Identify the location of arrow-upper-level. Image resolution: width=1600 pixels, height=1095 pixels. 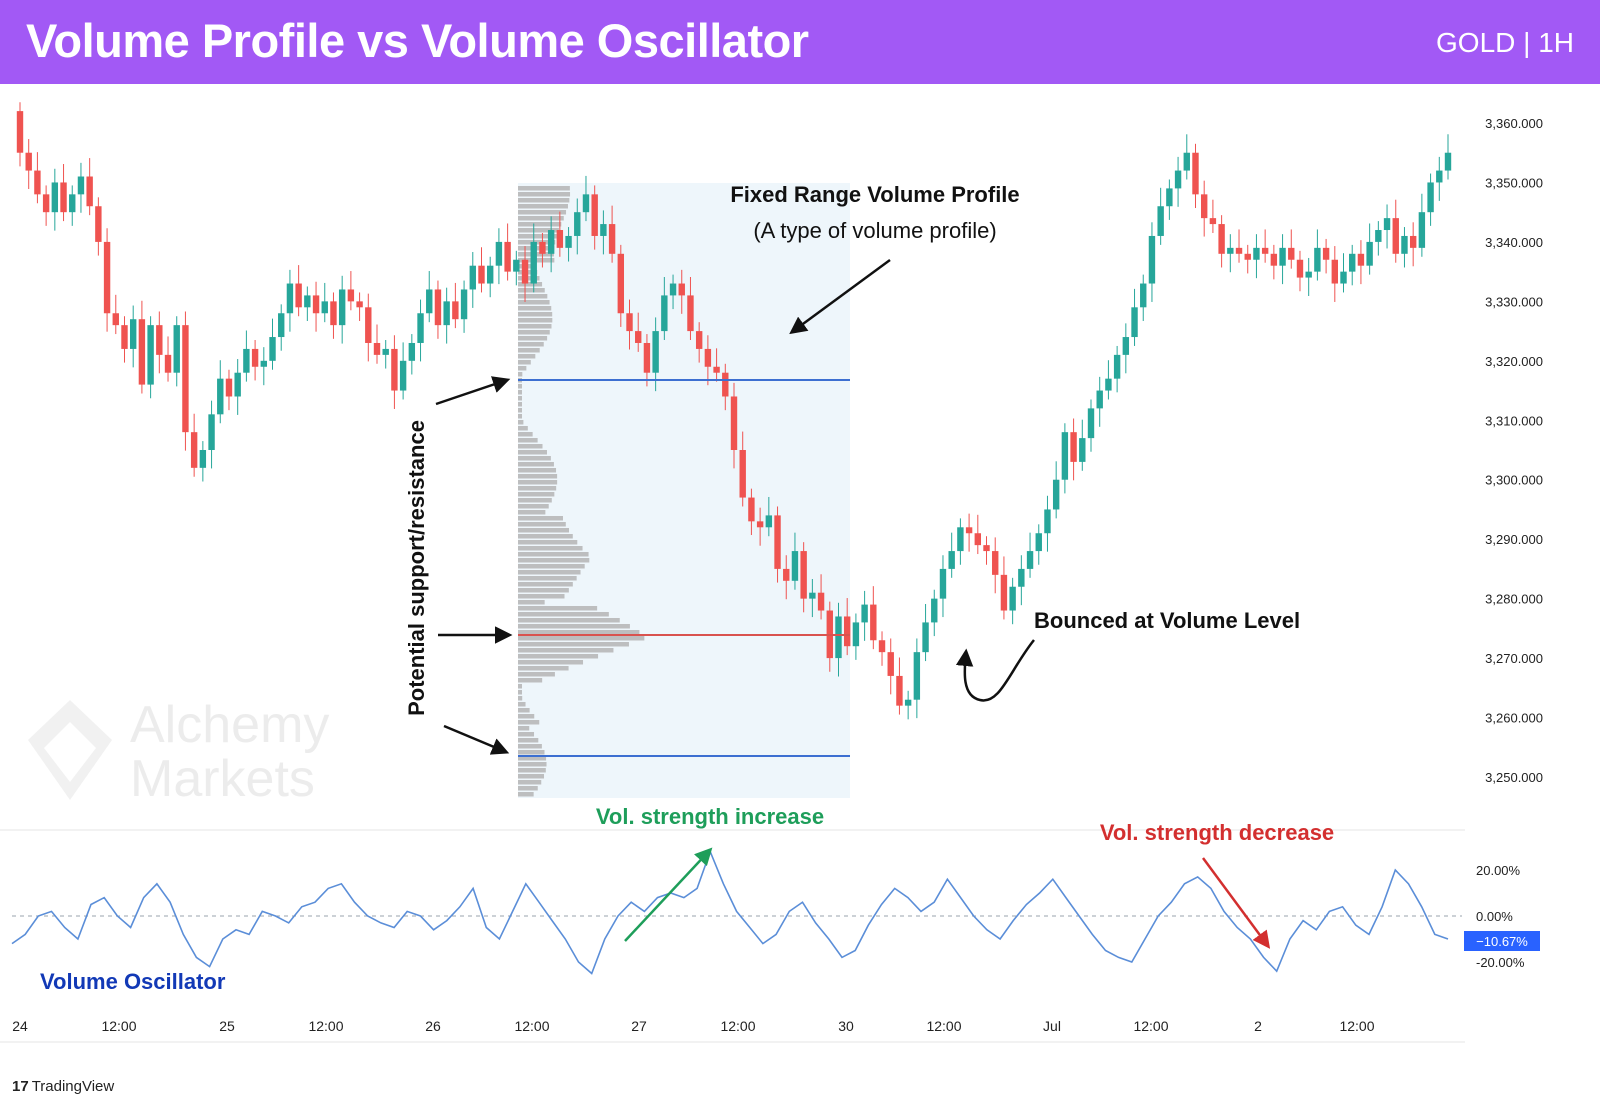
(473, 391).